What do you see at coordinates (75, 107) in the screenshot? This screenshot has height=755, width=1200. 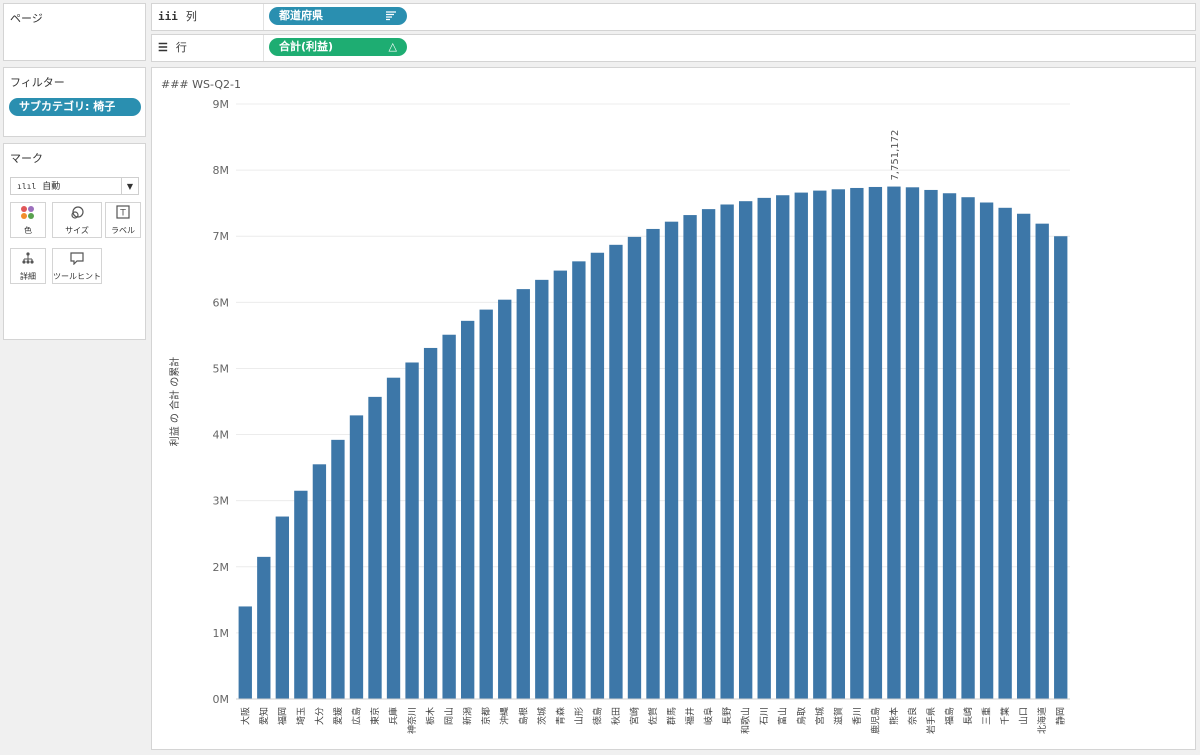 I see `filter-pill-subcategory: サブカテゴリ: 椅子` at bounding box center [75, 107].